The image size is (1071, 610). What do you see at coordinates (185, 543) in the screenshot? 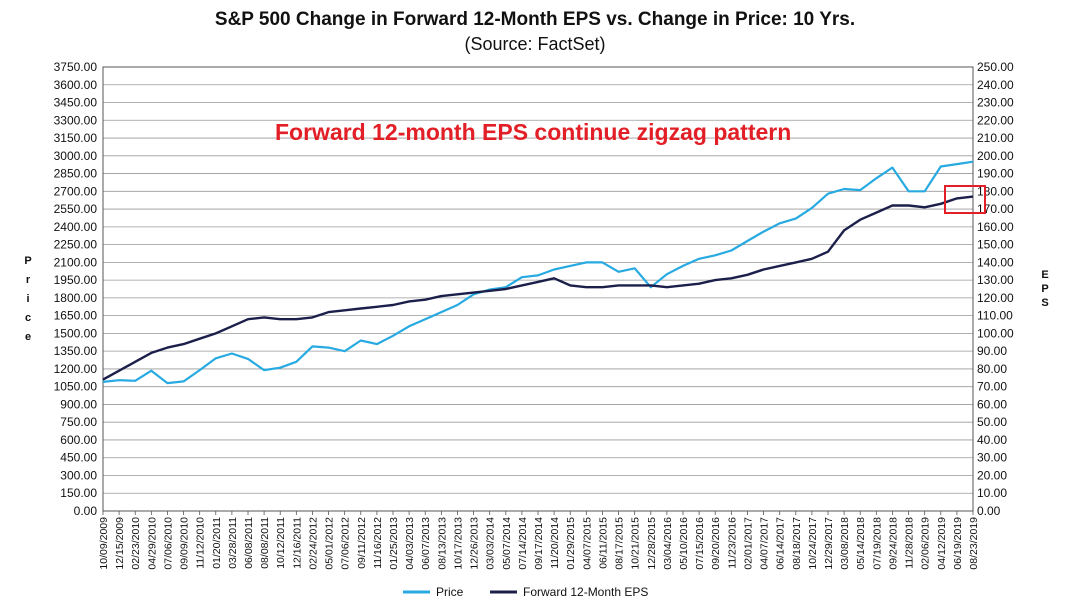
I see `x-tick-label: 09/09/2010` at bounding box center [185, 543].